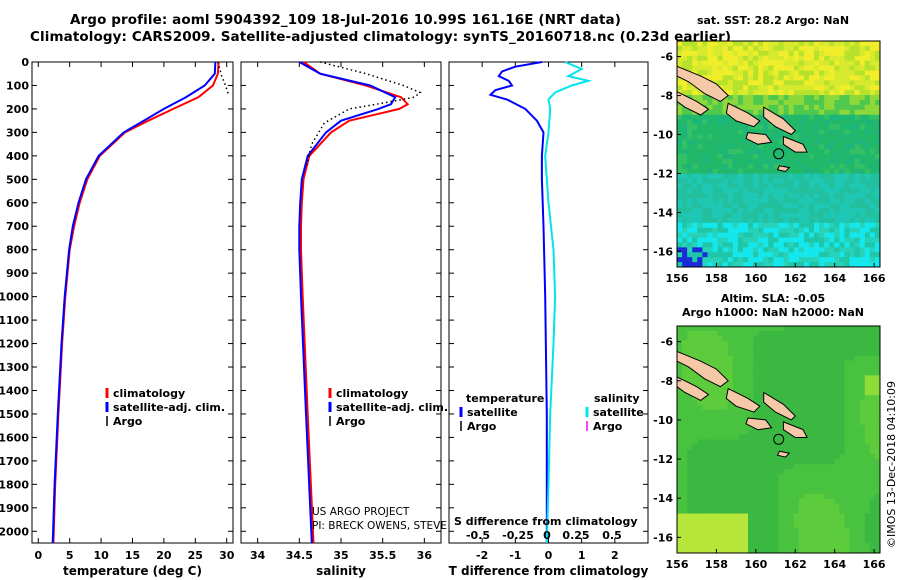  Describe the element at coordinates (223, 78) in the screenshot. I see `temperature-series-Argo` at that location.